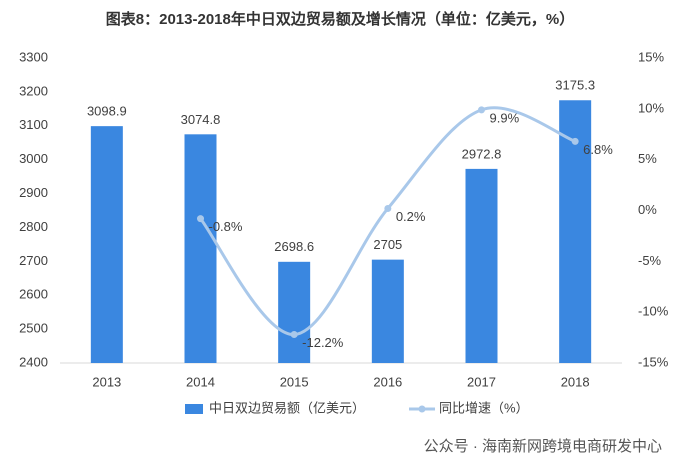  Describe the element at coordinates (575, 381) in the screenshot. I see `x-tick-label: 2018` at that location.